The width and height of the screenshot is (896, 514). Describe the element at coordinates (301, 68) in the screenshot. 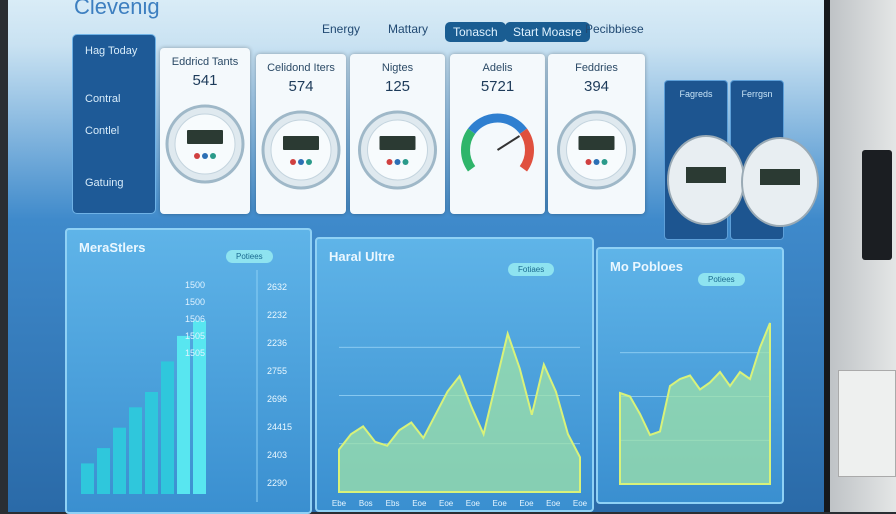

I see `meter-title: Celidond Iters` at that location.